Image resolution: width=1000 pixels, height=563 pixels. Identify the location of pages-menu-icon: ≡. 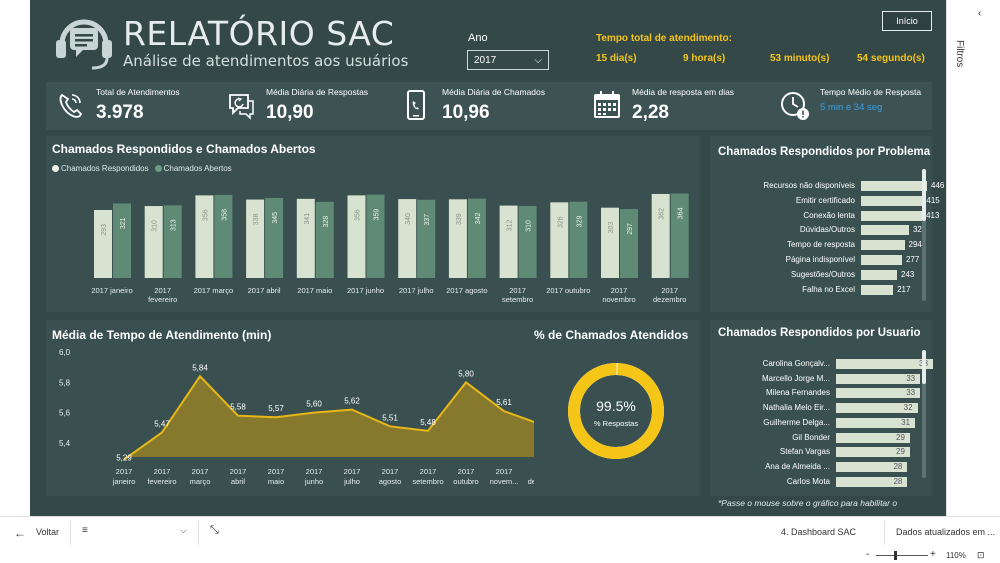
(85, 530).